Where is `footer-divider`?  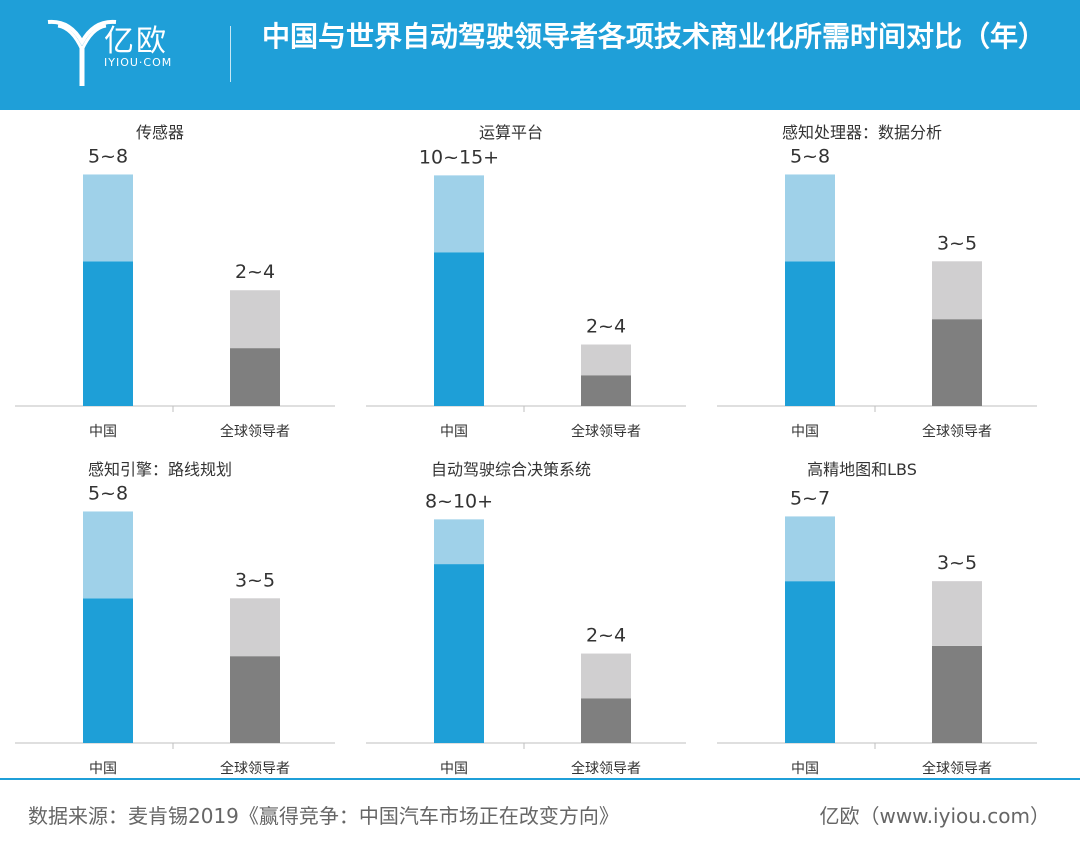
footer-divider is located at coordinates (540, 779).